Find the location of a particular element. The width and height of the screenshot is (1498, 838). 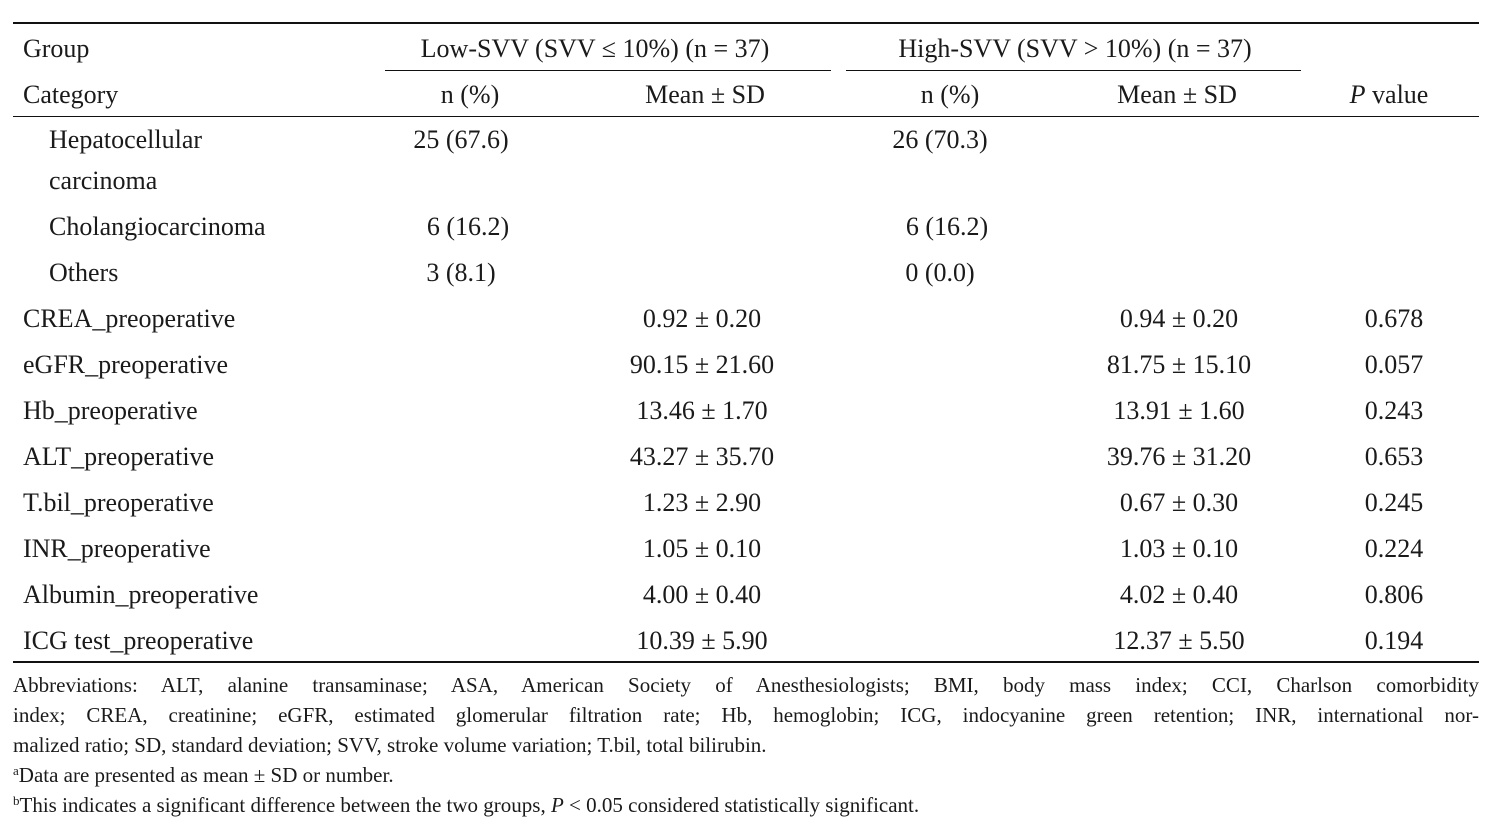

low-n-pct-header: n (%) is located at coordinates (470, 94).